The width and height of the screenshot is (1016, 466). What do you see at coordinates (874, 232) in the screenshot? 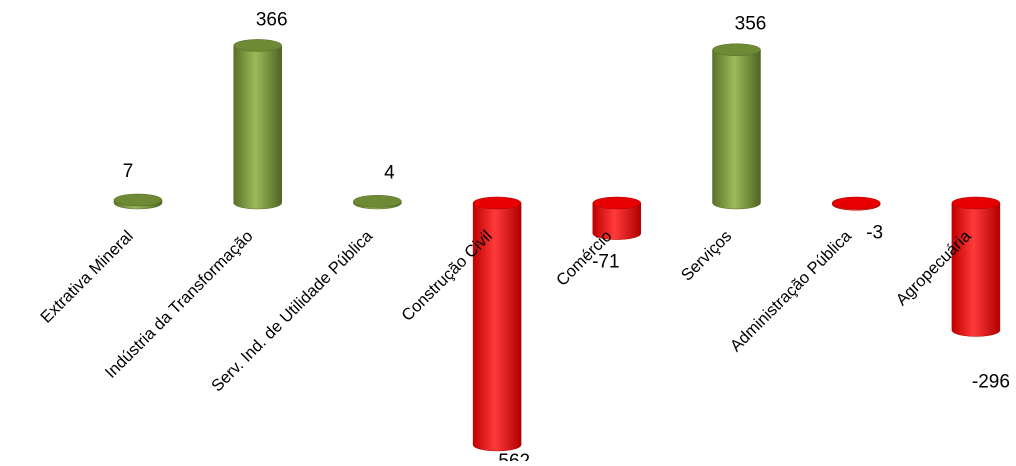
I see `data-label: -3` at bounding box center [874, 232].